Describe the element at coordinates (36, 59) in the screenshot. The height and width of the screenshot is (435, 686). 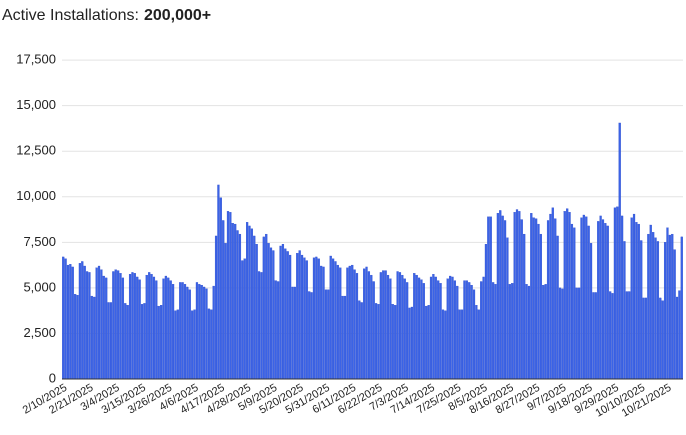
I see `y-tick-label: 17,500` at that location.